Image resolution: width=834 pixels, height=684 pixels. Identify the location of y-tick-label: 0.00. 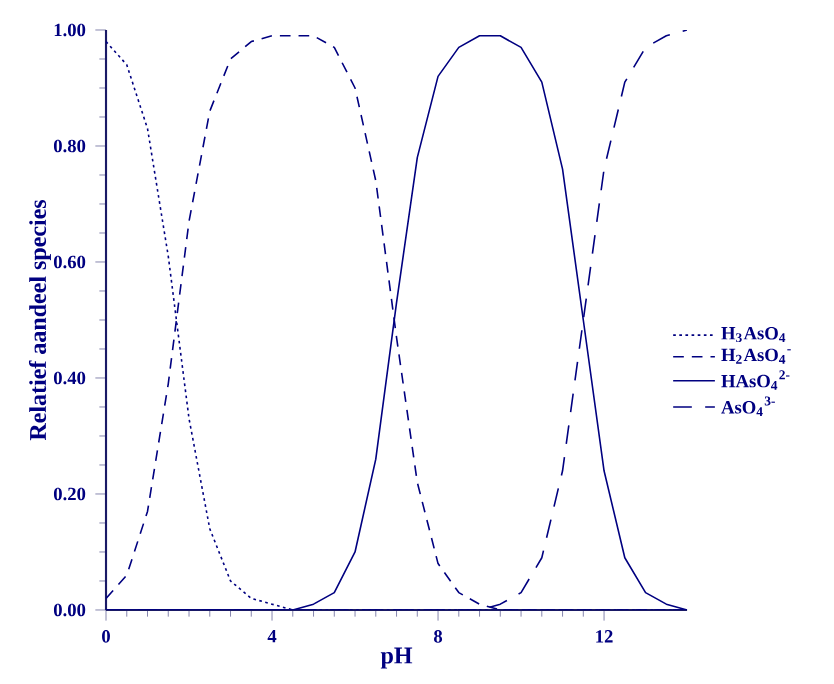
(69, 610).